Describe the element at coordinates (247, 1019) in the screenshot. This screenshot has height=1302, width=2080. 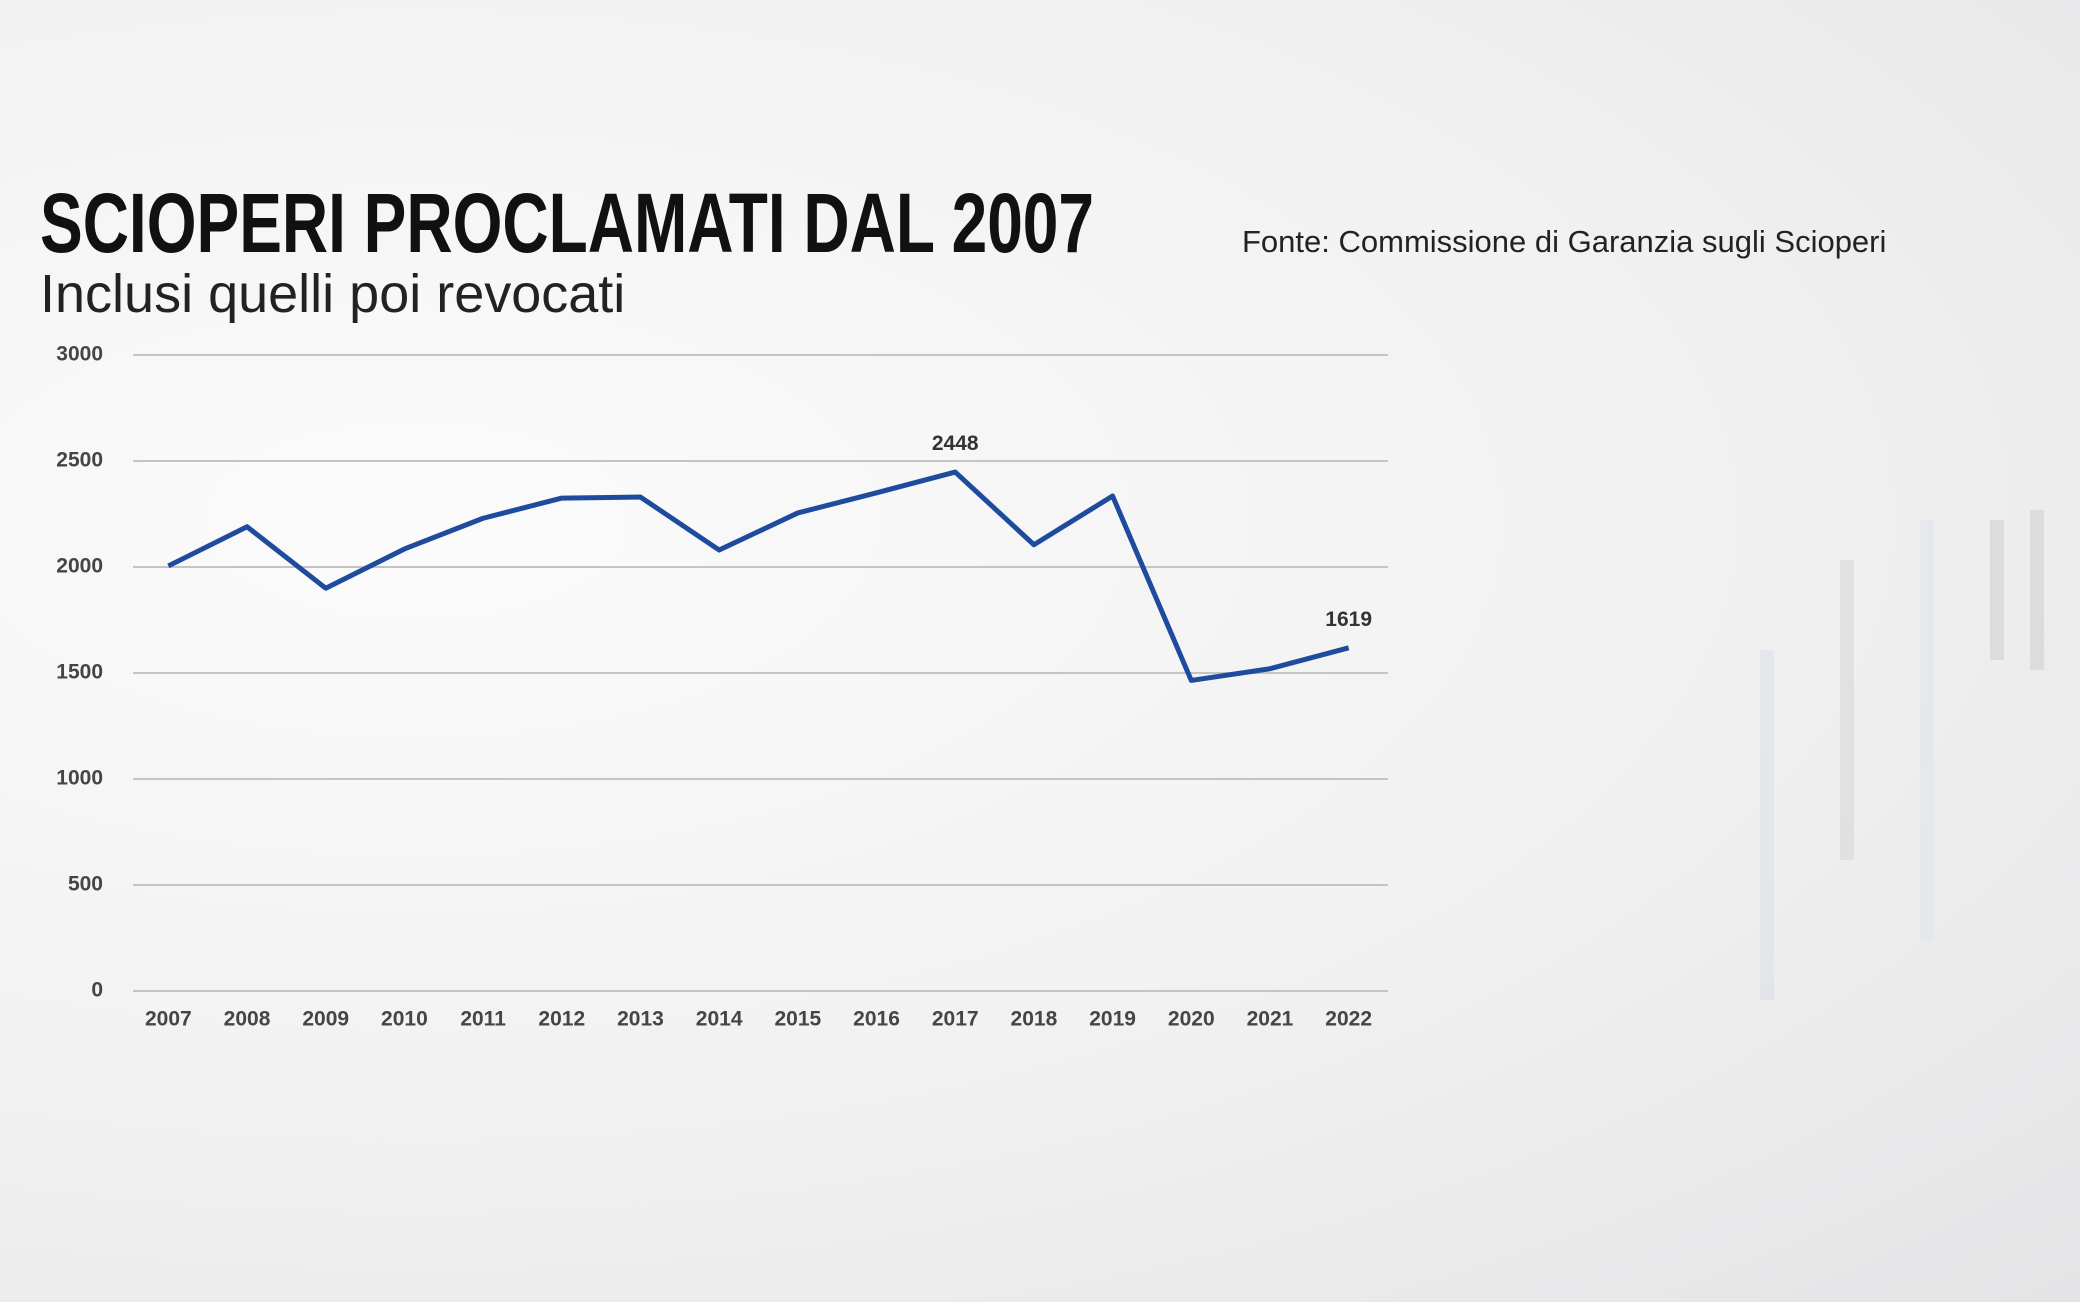
I see `x-tick-label: 2008` at that location.